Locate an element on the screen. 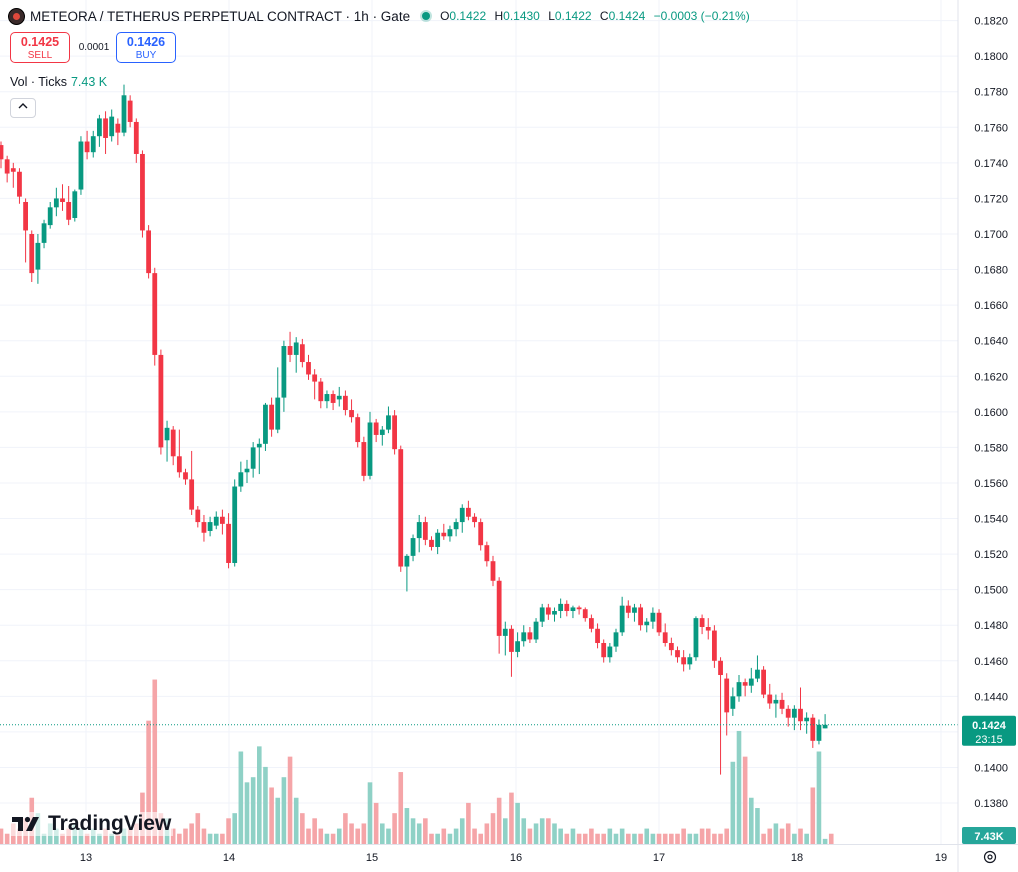  y-tick-label: 0.1620 is located at coordinates (991, 377).